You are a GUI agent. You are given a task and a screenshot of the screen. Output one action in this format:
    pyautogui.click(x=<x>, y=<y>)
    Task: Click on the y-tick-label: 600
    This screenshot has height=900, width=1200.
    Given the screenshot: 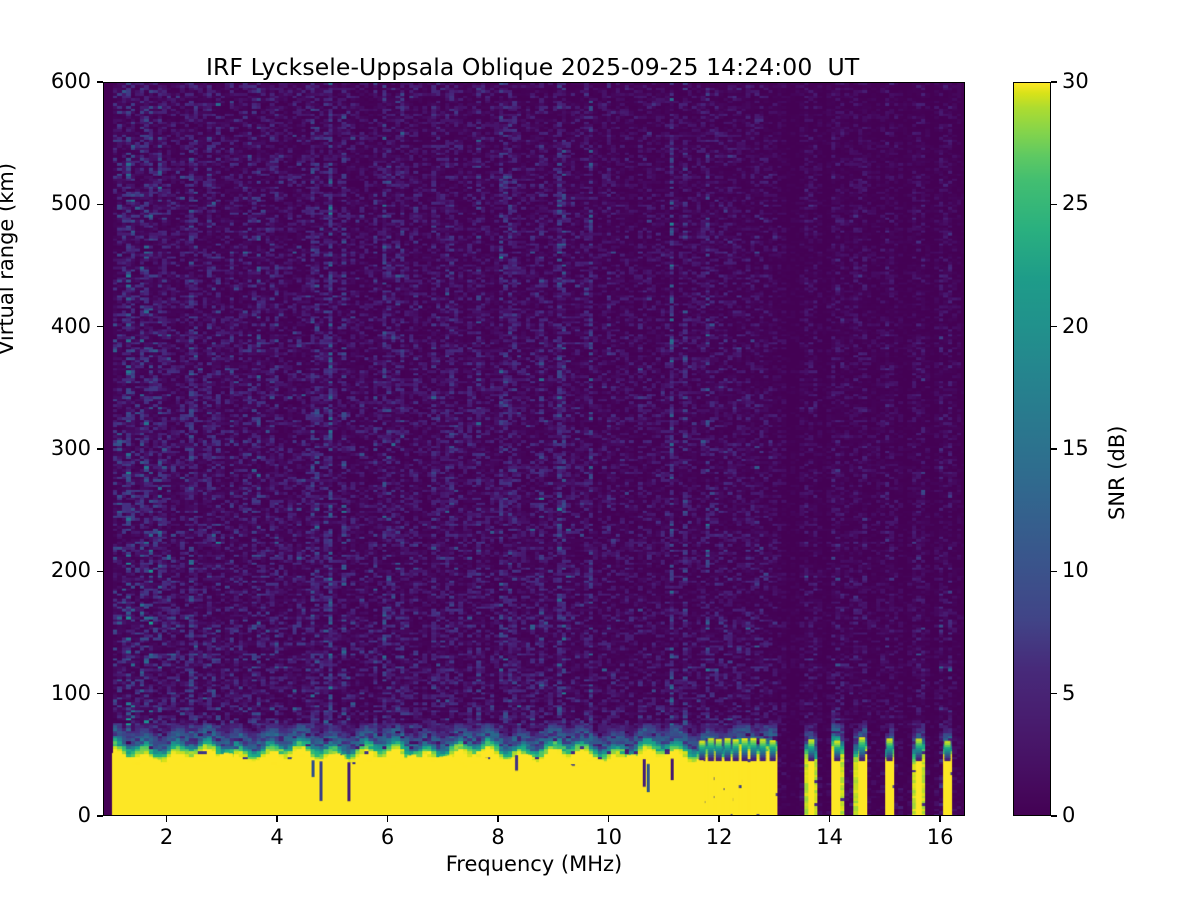 What is the action you would take?
    pyautogui.click(x=70, y=81)
    